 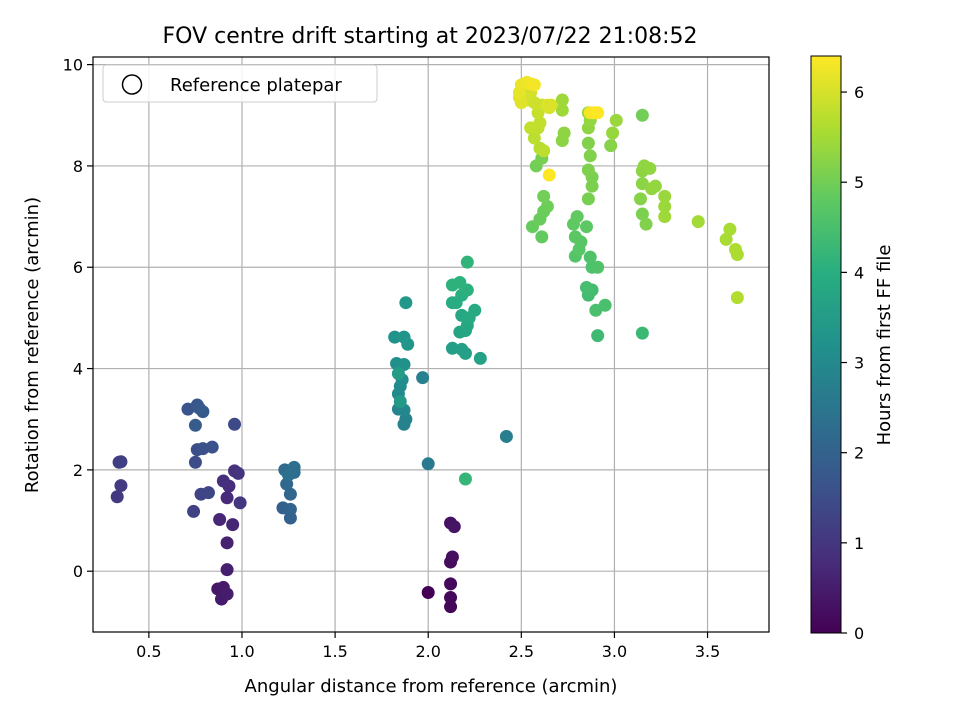 I want to click on x-tick-label: 1.0, so click(x=241, y=651).